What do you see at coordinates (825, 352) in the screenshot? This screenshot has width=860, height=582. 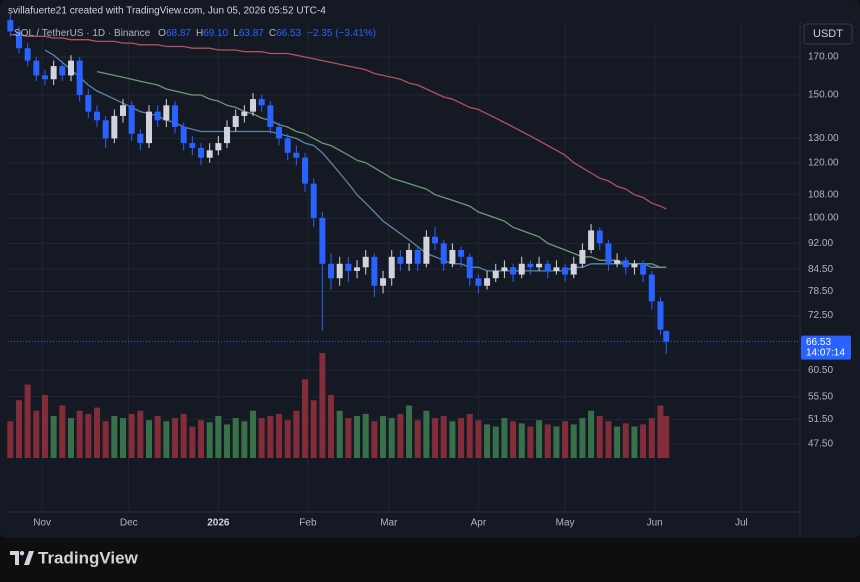 I see `countdown: 14:07:14` at bounding box center [825, 352].